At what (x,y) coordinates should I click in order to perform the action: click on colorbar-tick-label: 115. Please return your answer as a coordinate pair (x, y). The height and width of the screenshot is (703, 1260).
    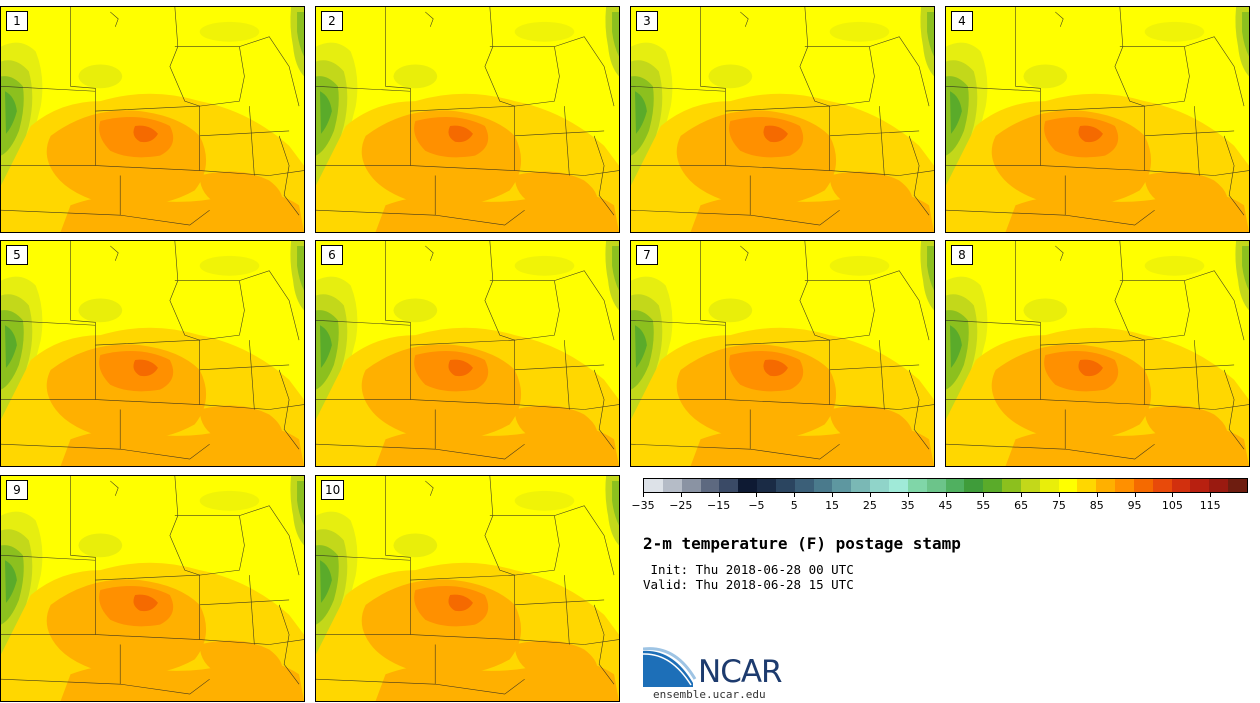
    Looking at the image, I should click on (1210, 505).